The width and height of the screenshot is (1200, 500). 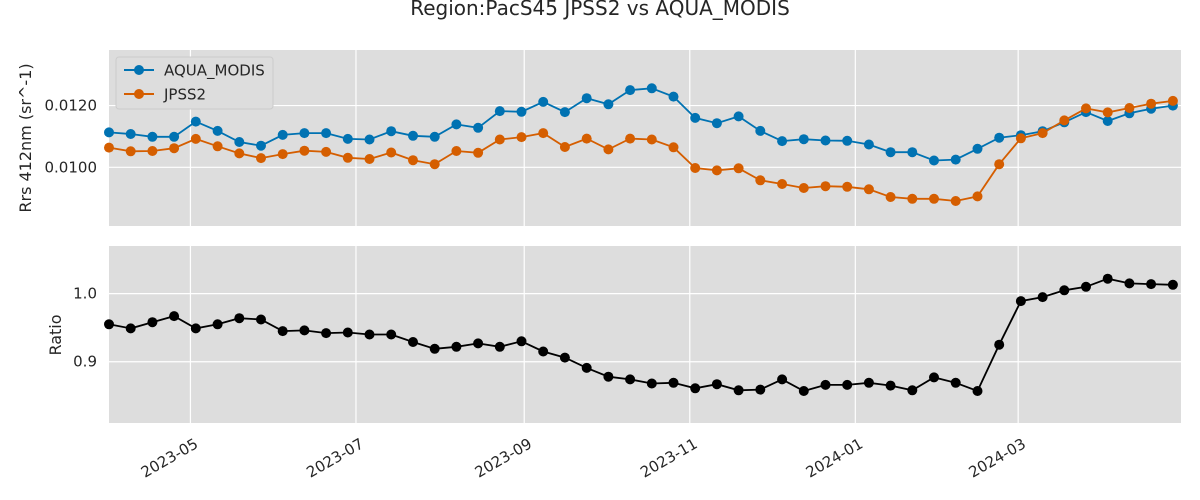 What do you see at coordinates (334, 458) in the screenshot?
I see `ratio-x-tick-label: 2023-07` at bounding box center [334, 458].